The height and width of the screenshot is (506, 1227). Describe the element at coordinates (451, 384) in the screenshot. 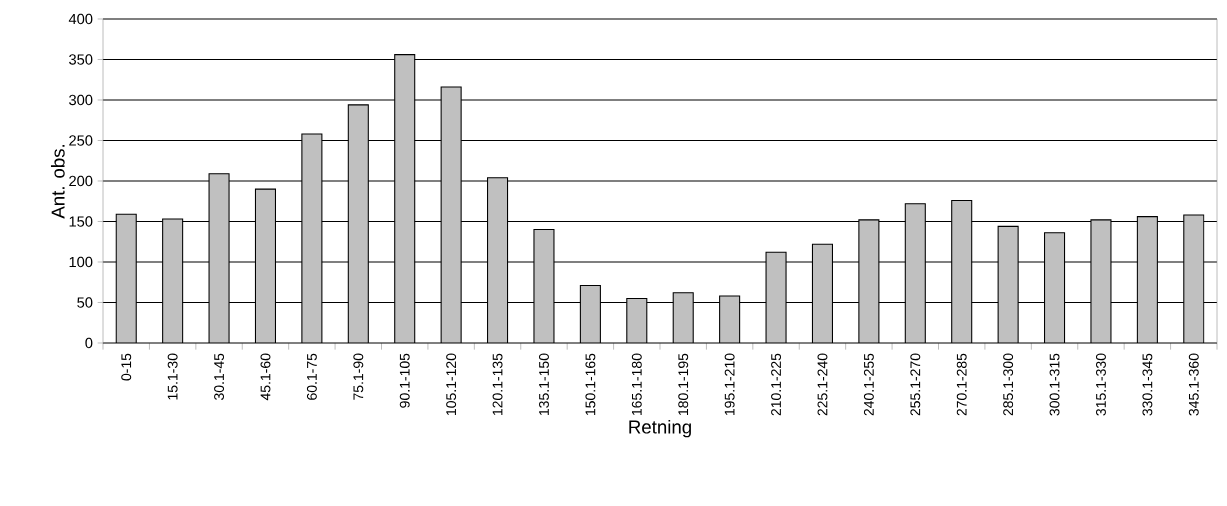

I see `x-tick-label: 105.1-120` at that location.